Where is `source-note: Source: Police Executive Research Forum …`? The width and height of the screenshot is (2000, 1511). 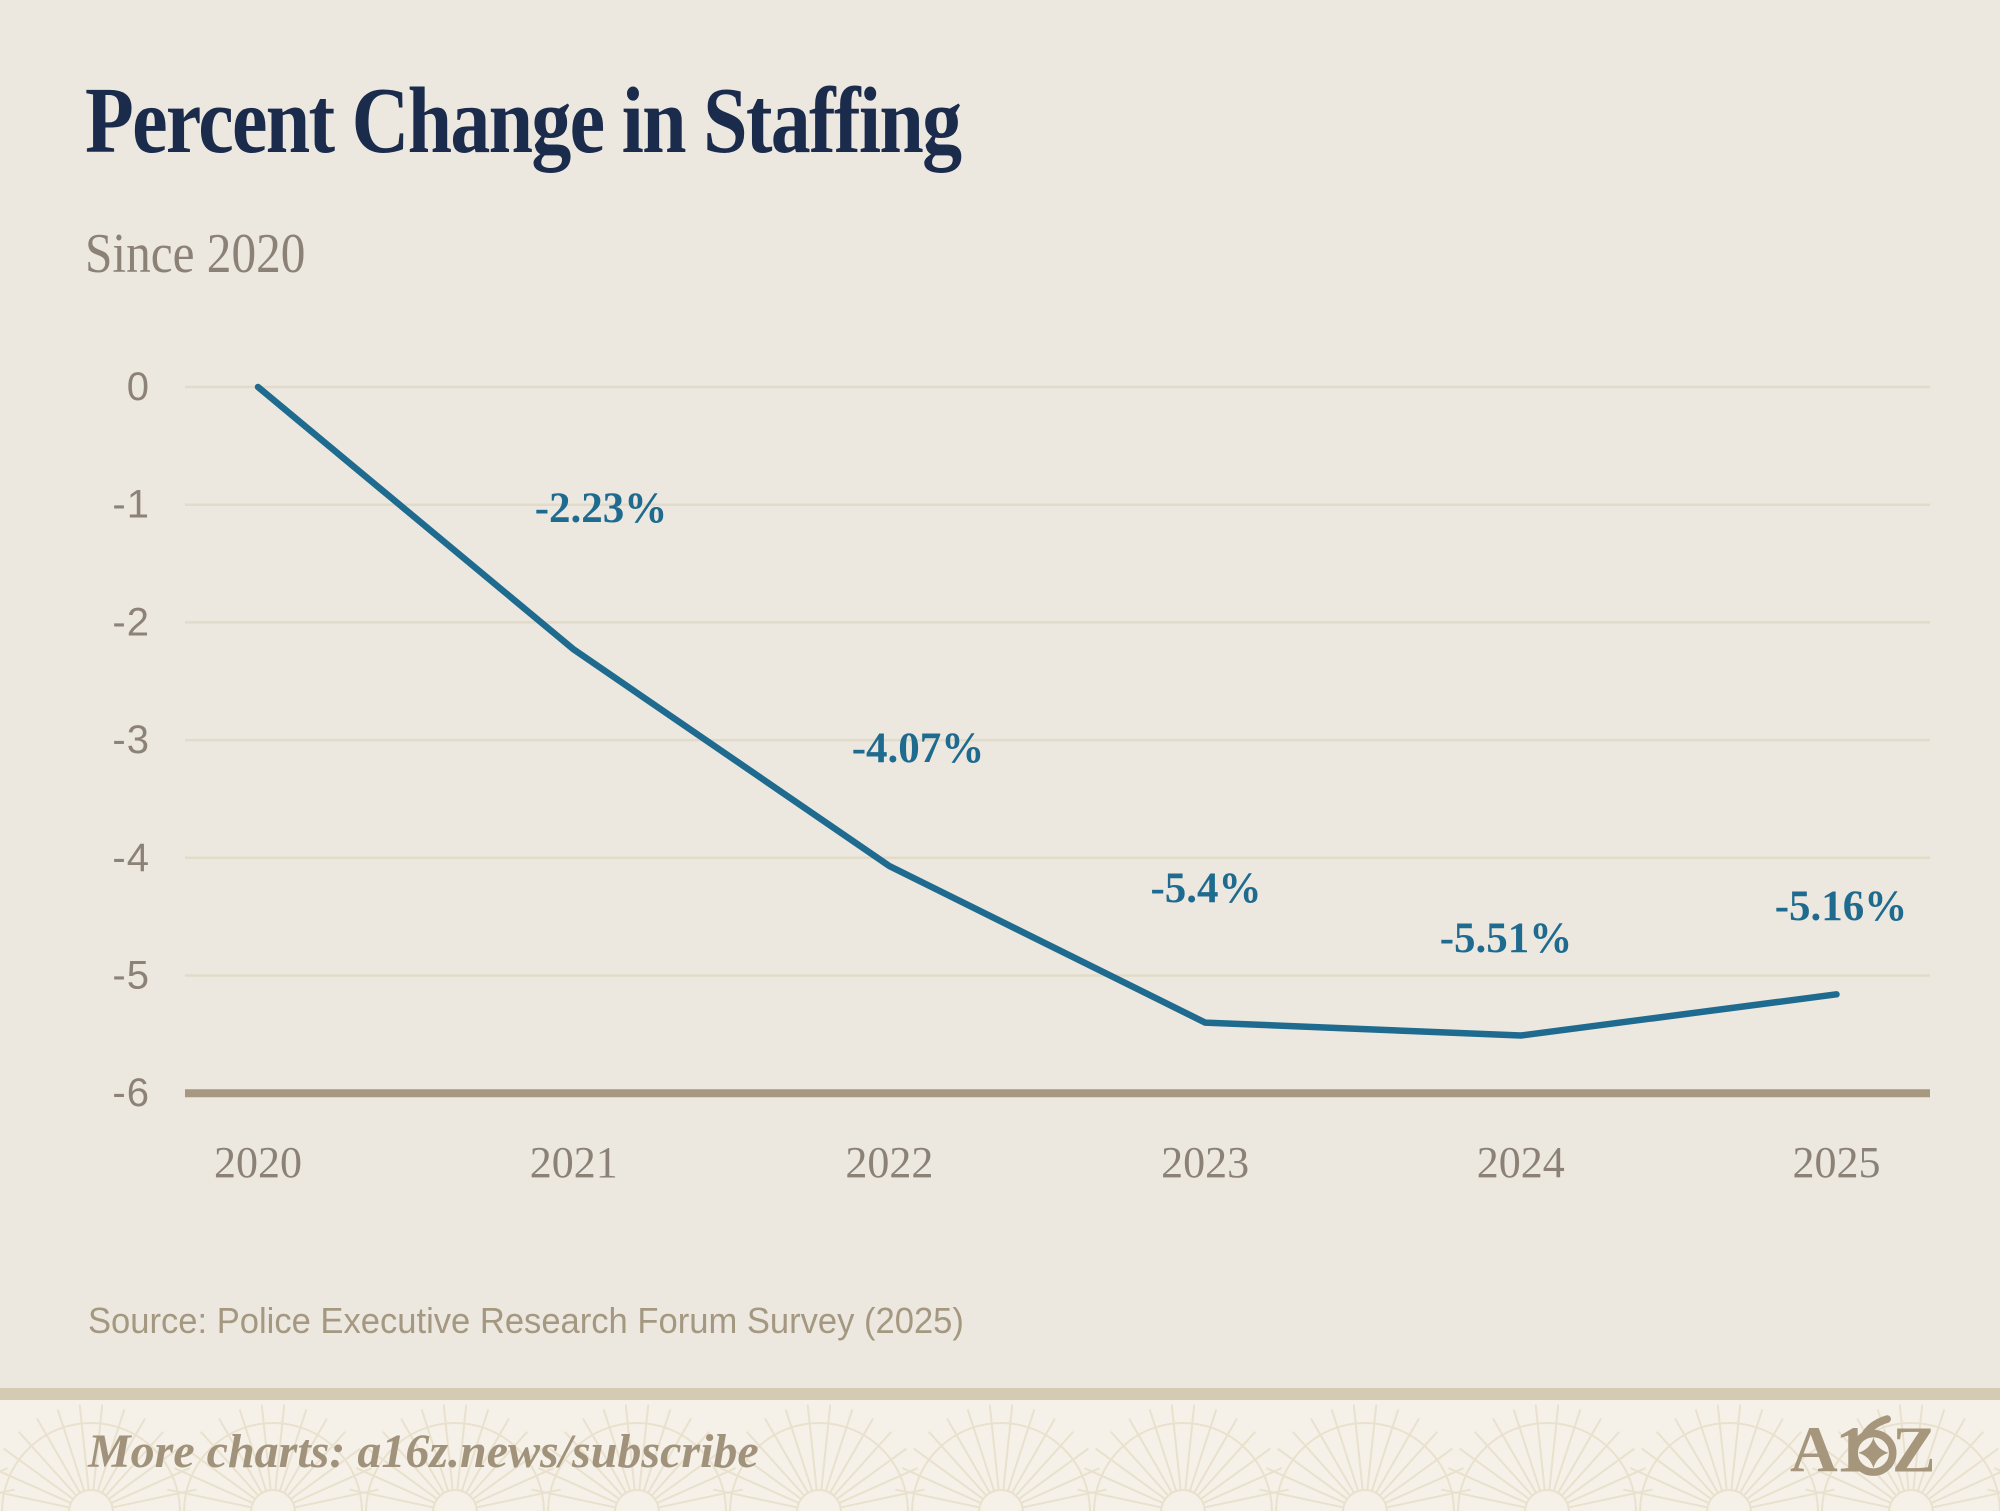
source-note: Source: Police Executive Research Forum … is located at coordinates (526, 1320).